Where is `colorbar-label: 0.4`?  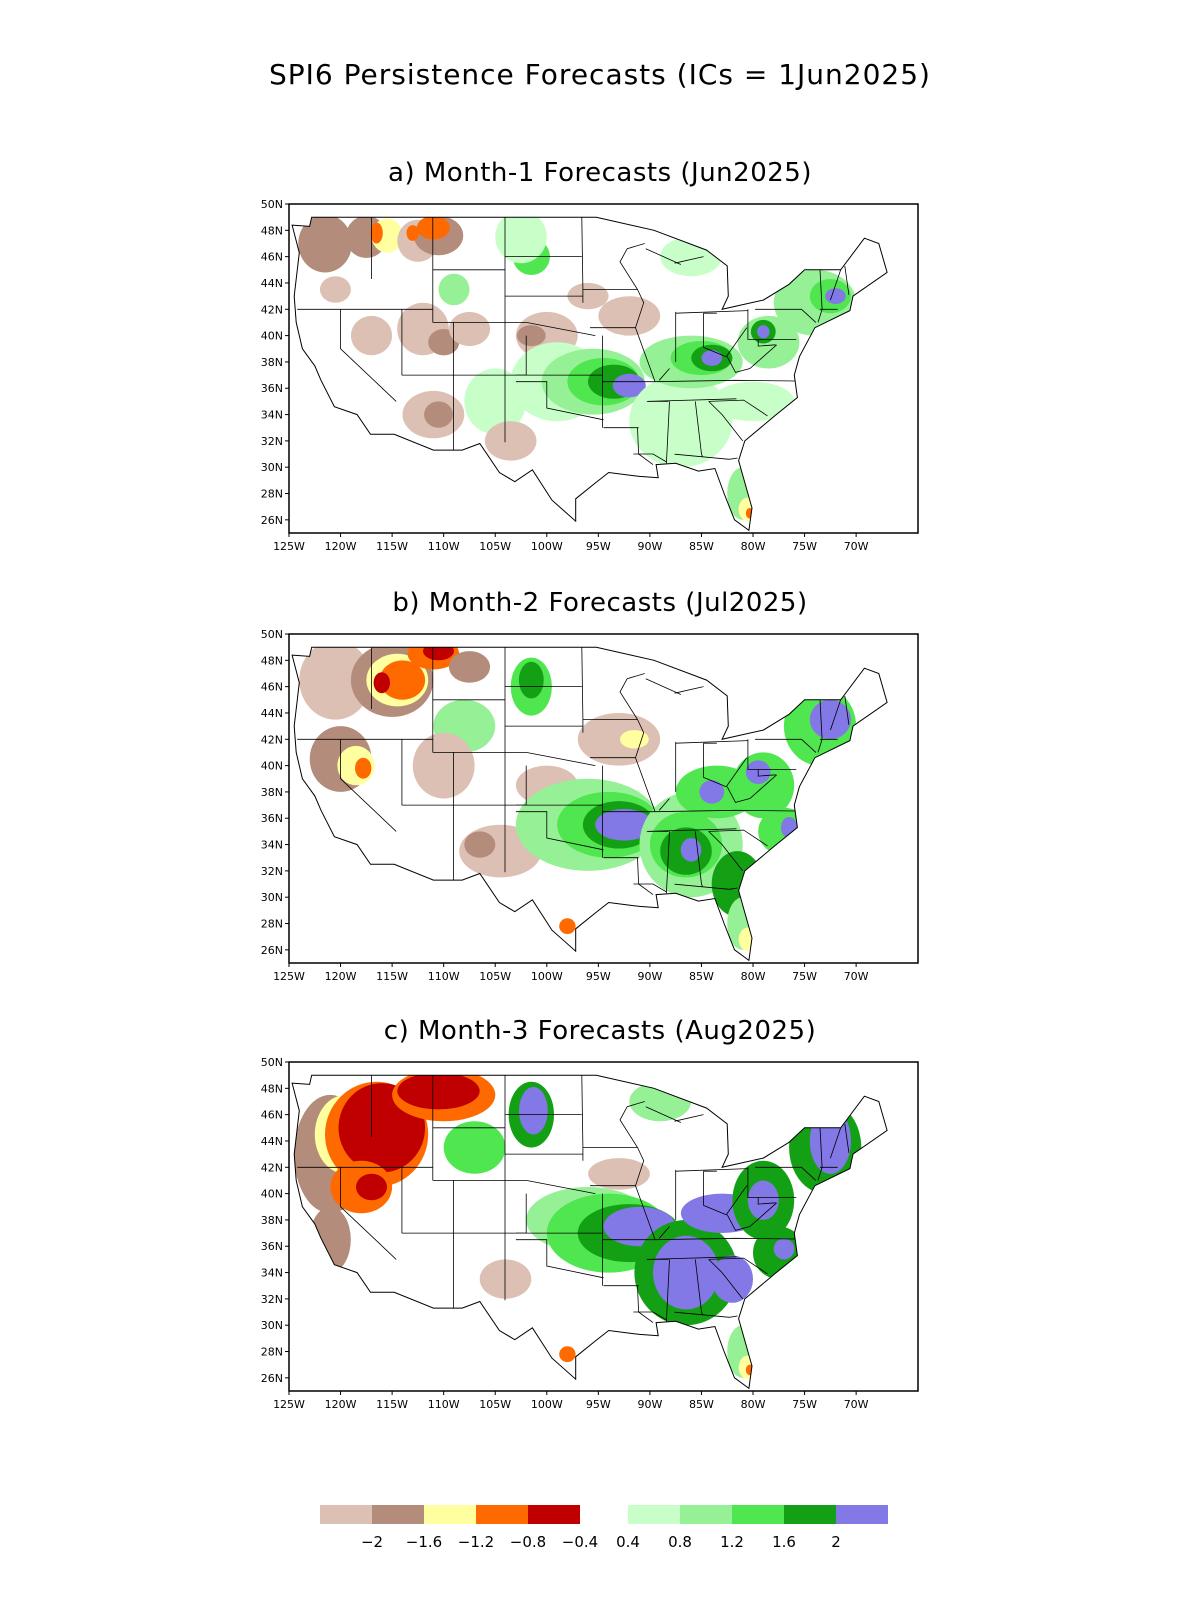 colorbar-label: 0.4 is located at coordinates (628, 1542).